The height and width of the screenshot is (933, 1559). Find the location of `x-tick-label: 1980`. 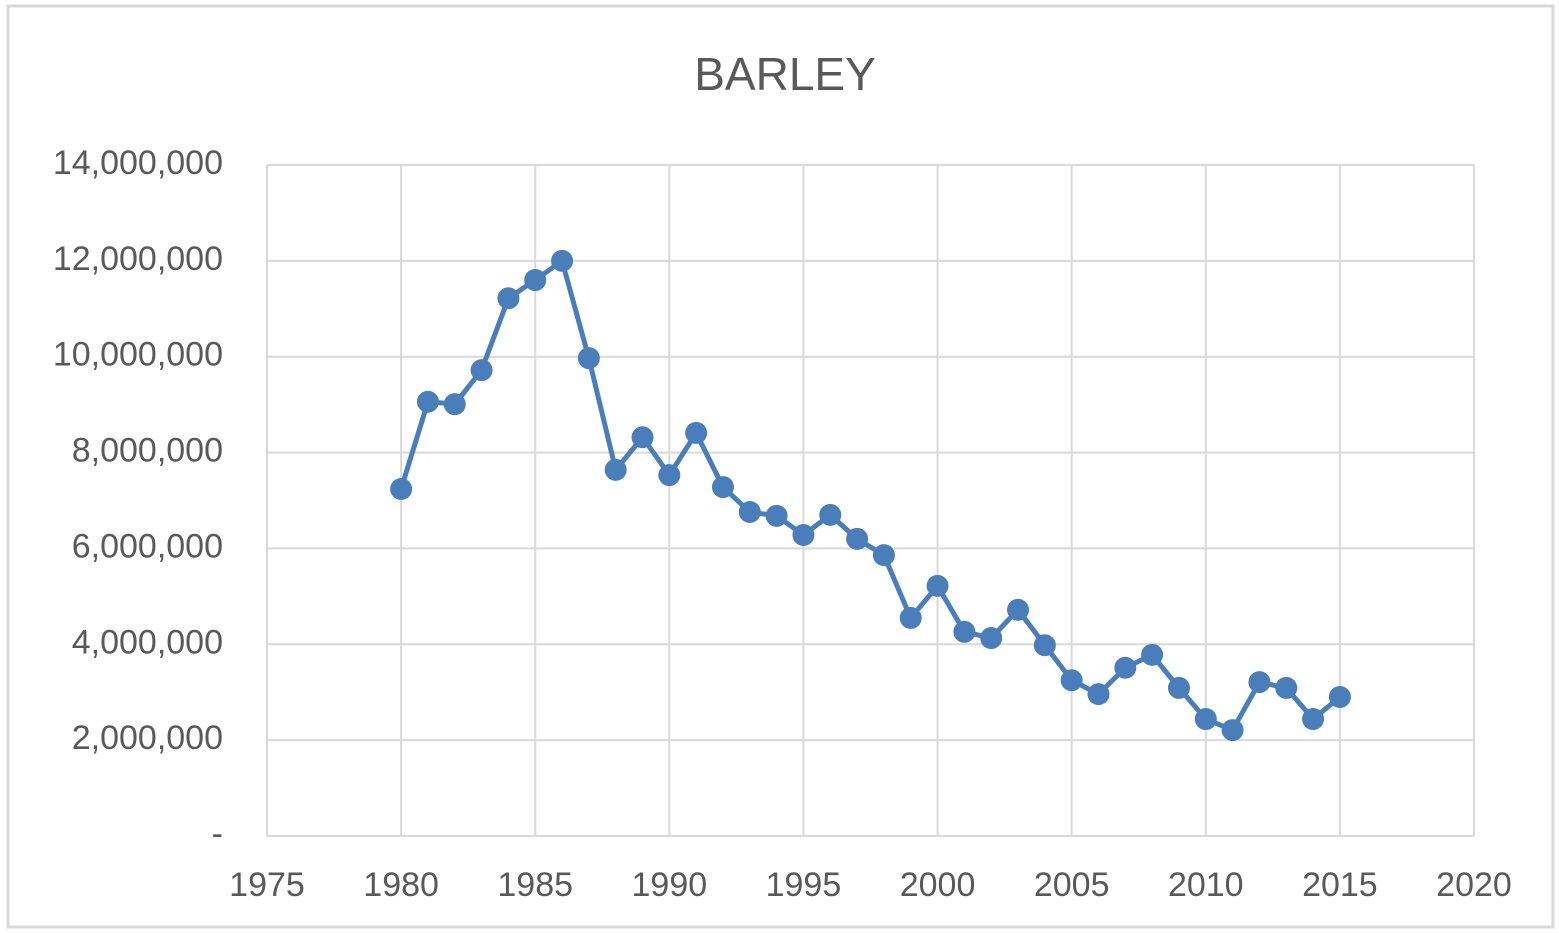

x-tick-label: 1980 is located at coordinates (401, 885).